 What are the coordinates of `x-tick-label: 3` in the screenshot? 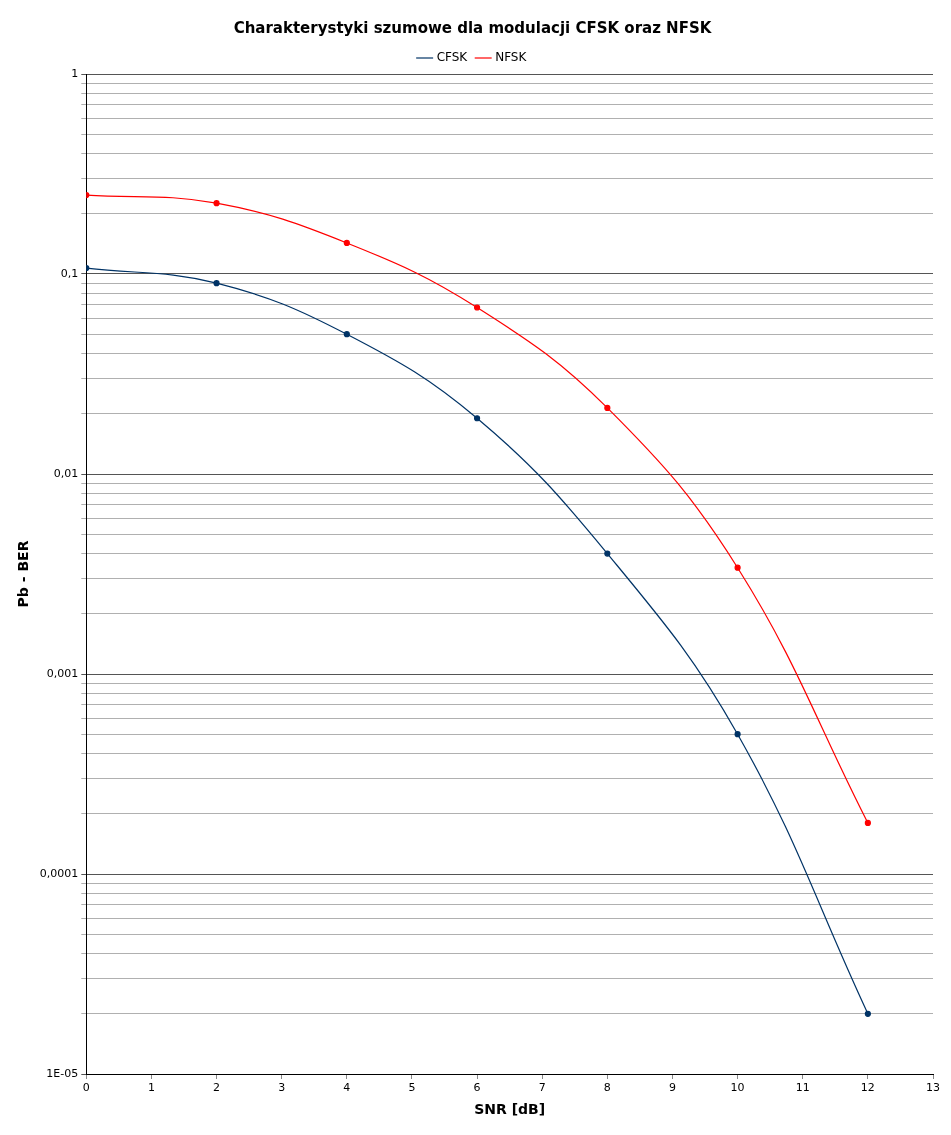 It's located at (282, 1088).